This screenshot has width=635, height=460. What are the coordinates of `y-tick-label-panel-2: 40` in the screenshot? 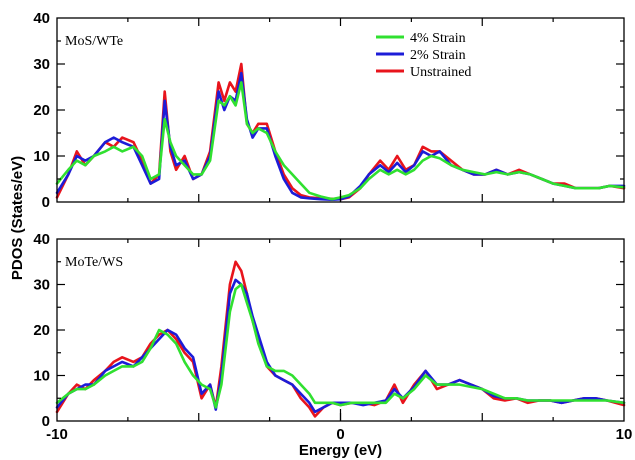 It's located at (41, 239).